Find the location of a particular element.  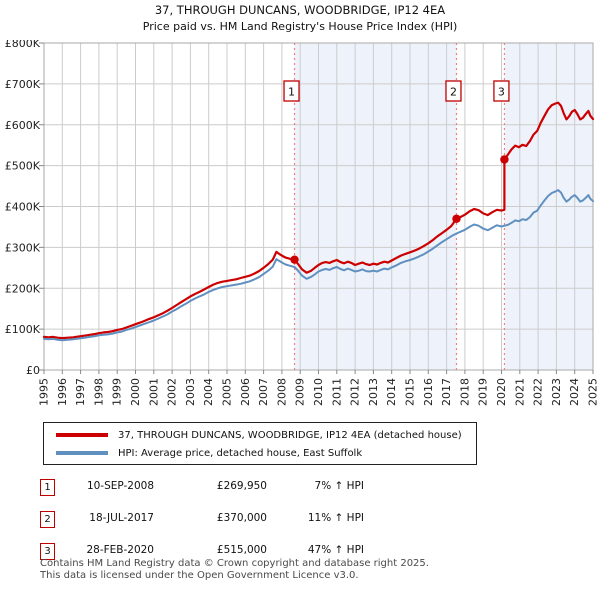

svg-text: 1999 is located at coordinates (117, 392).